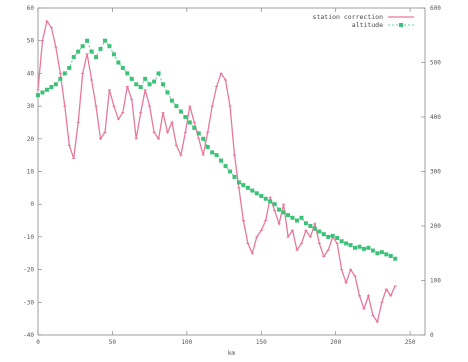 Image resolution: width=468 pixels, height=362 pixels. I want to click on y-tick-label: 30, so click(31, 106).